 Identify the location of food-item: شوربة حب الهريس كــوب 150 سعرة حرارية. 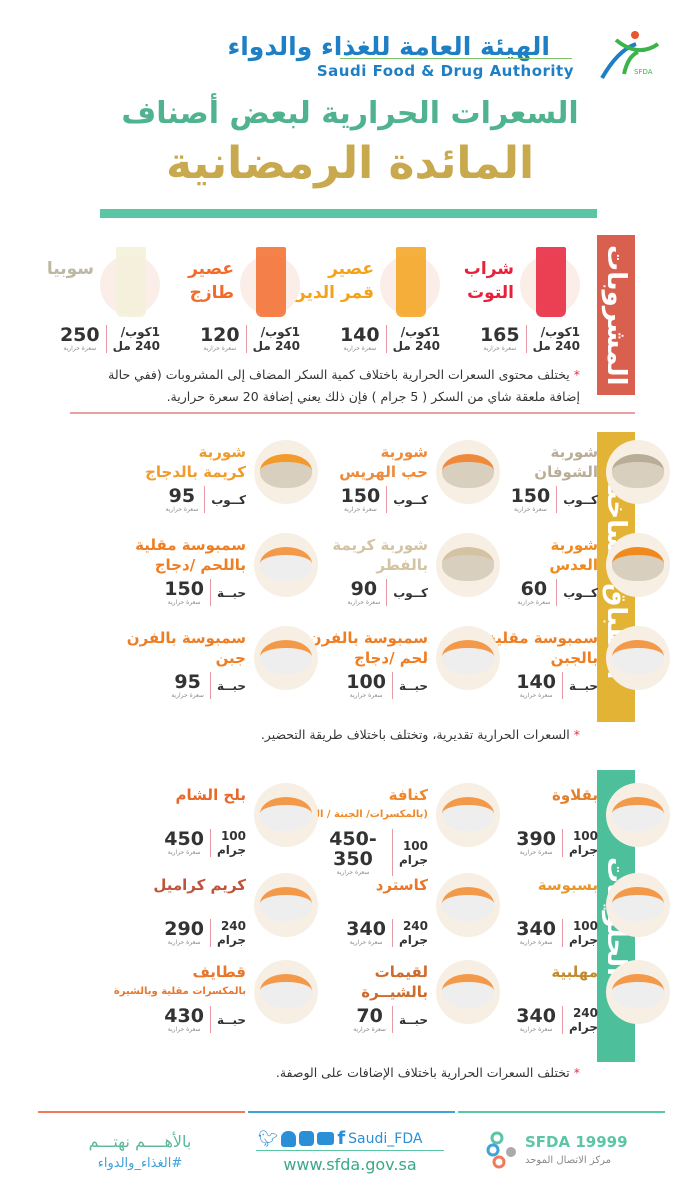
(410, 485).